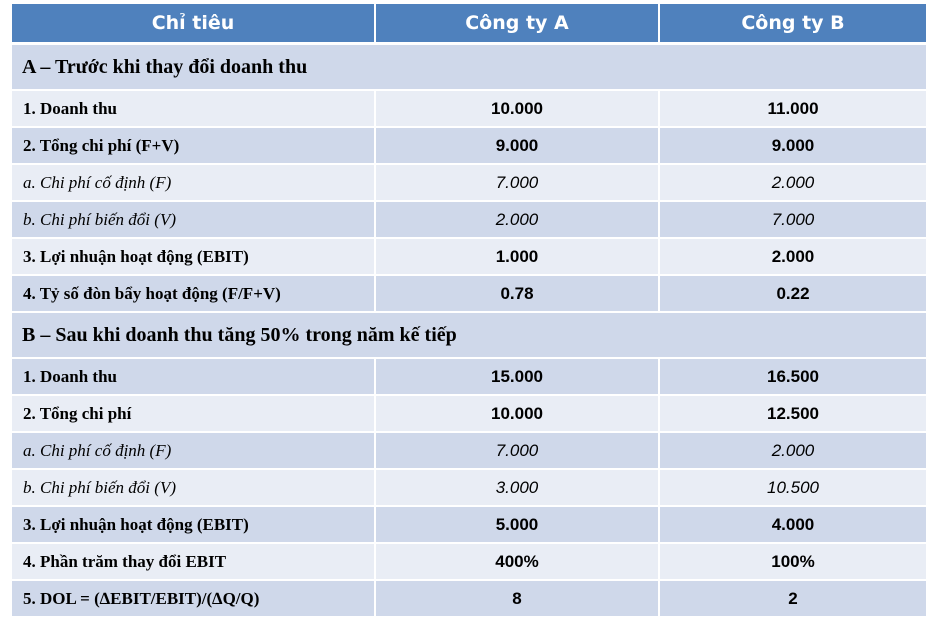 This screenshot has width=933, height=635. What do you see at coordinates (518, 24) in the screenshot?
I see `header-cong-ty-a: Công ty A` at bounding box center [518, 24].